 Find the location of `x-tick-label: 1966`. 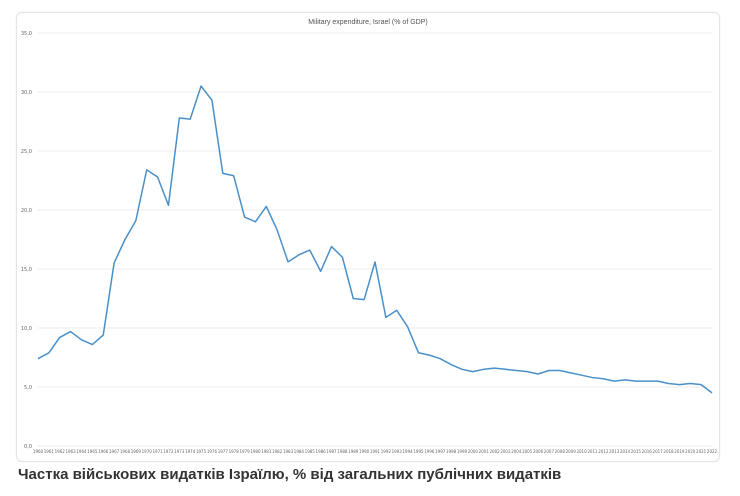

x-tick-label: 1966 is located at coordinates (103, 451).